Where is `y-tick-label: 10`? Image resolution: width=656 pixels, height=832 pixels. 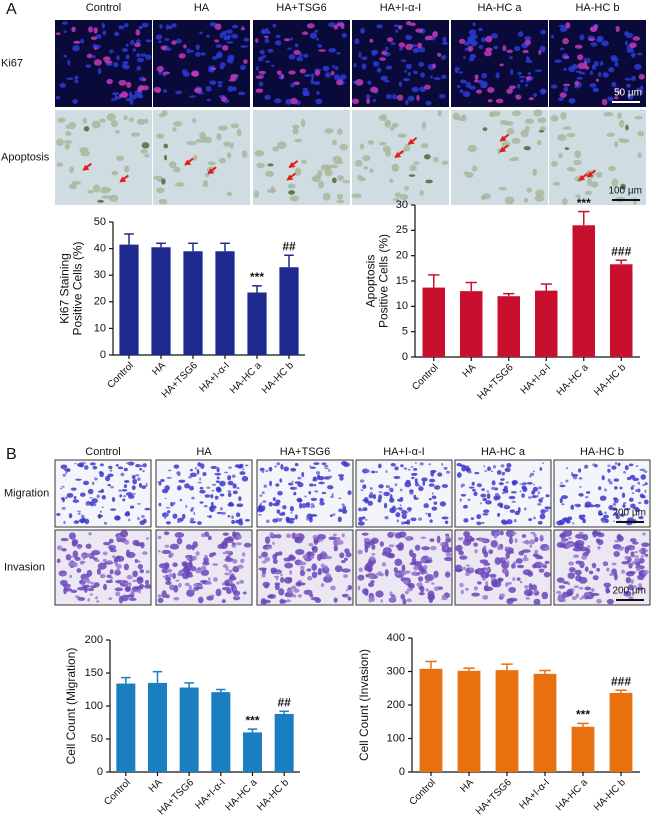 y-tick-label: 10 is located at coordinates (100, 328).